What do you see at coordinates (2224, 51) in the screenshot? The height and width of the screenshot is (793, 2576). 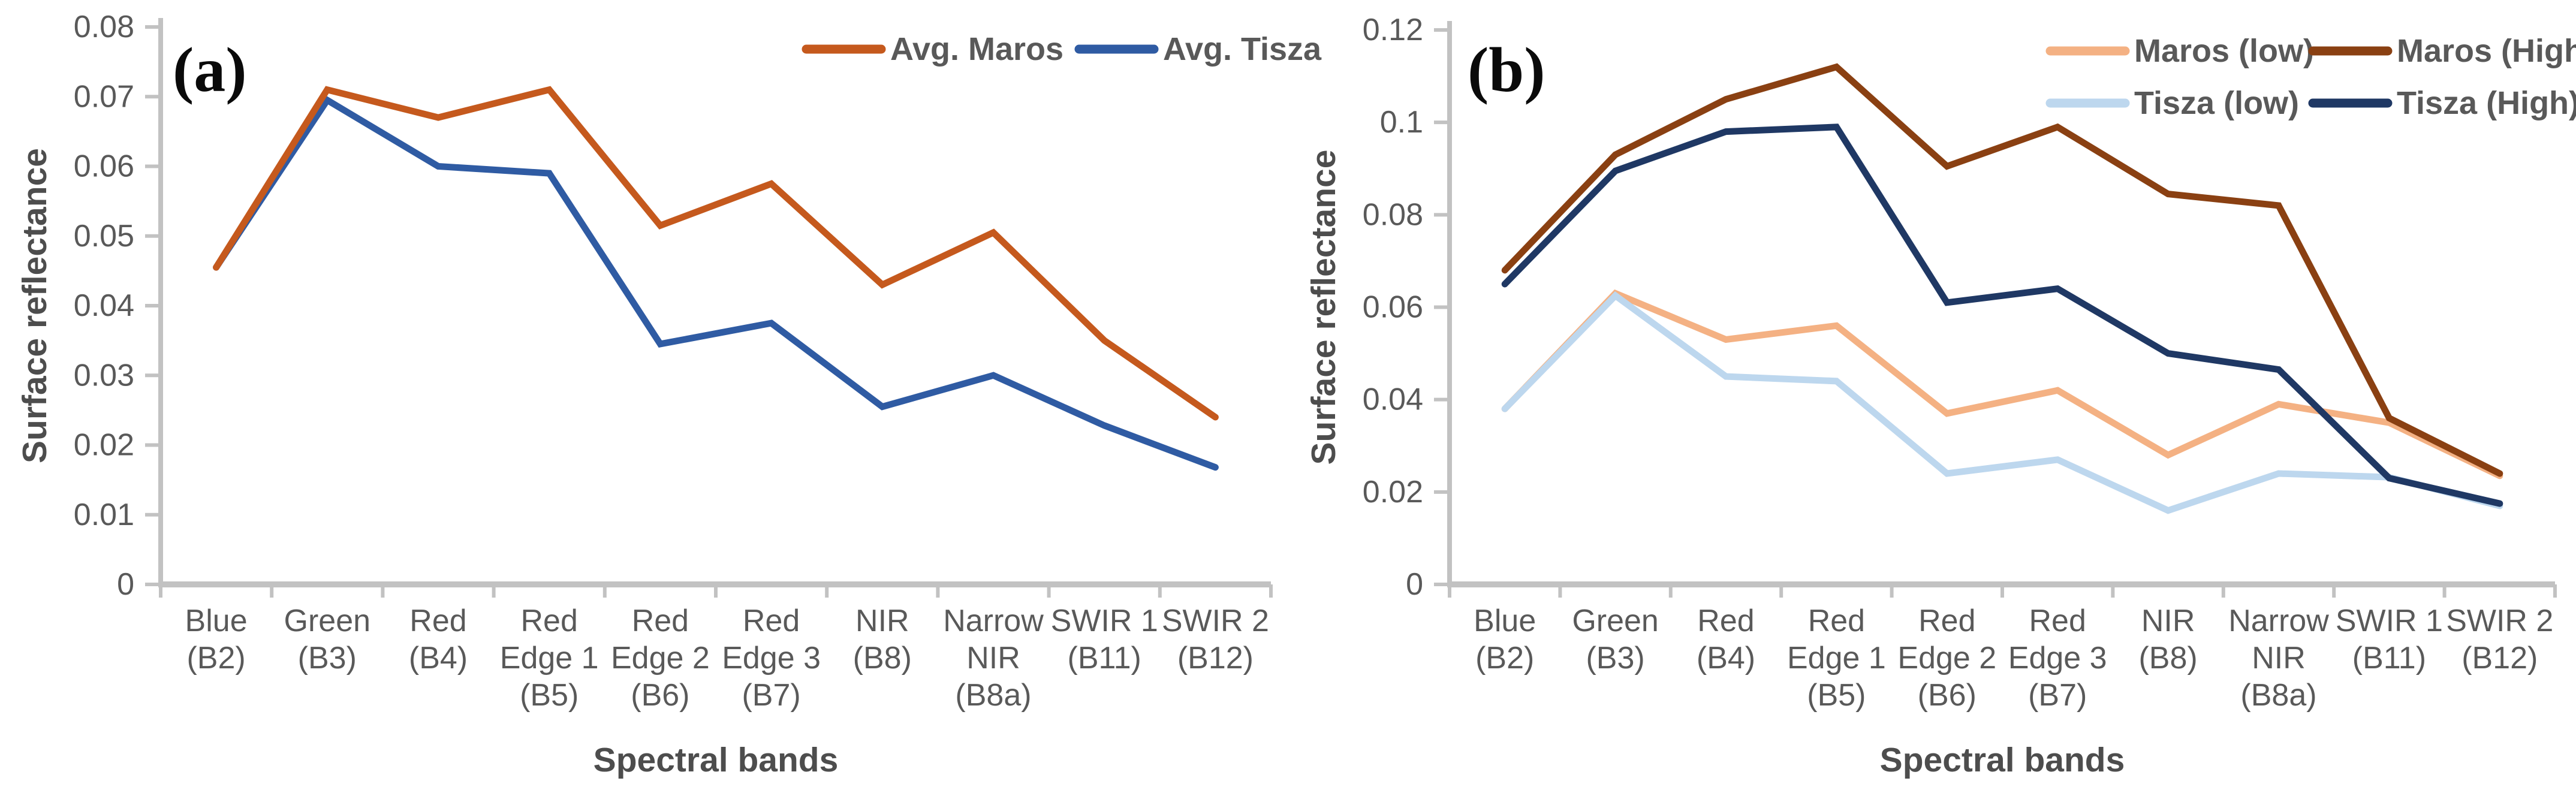 I see `legend-label-maros-low: Maros (low)` at bounding box center [2224, 51].